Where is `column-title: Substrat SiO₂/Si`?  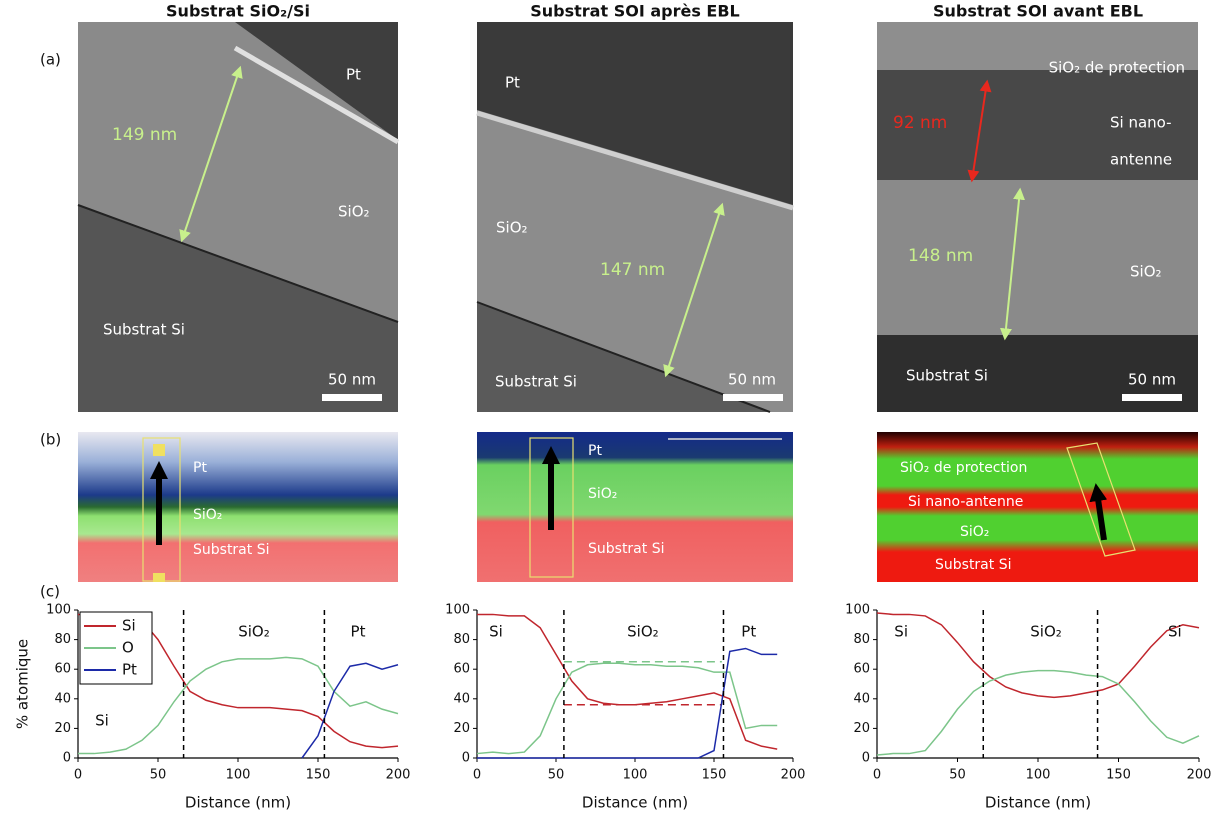
column-title: Substrat SiO₂/Si is located at coordinates (238, 11).